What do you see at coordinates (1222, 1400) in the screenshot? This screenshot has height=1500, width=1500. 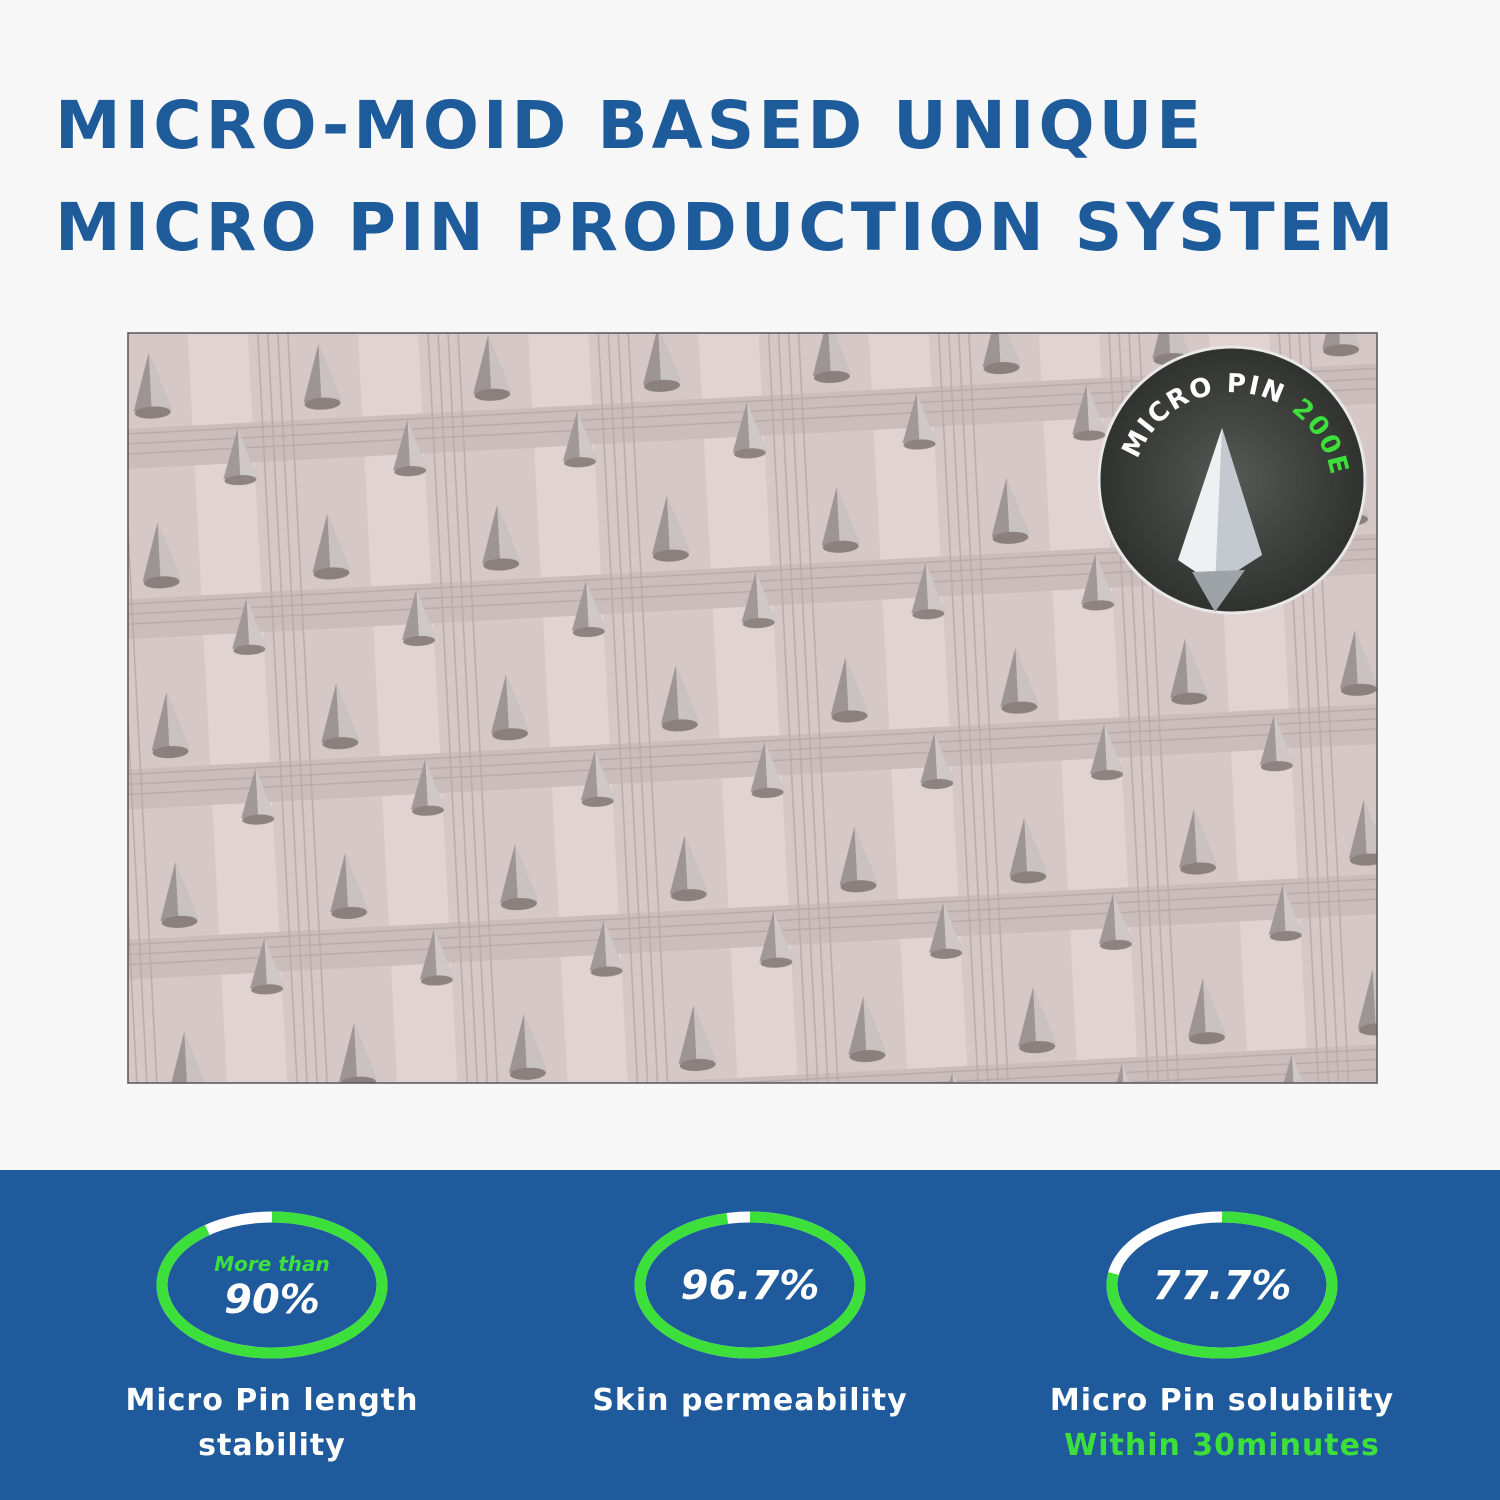 I see `stat-label: Micro Pin solubility` at bounding box center [1222, 1400].